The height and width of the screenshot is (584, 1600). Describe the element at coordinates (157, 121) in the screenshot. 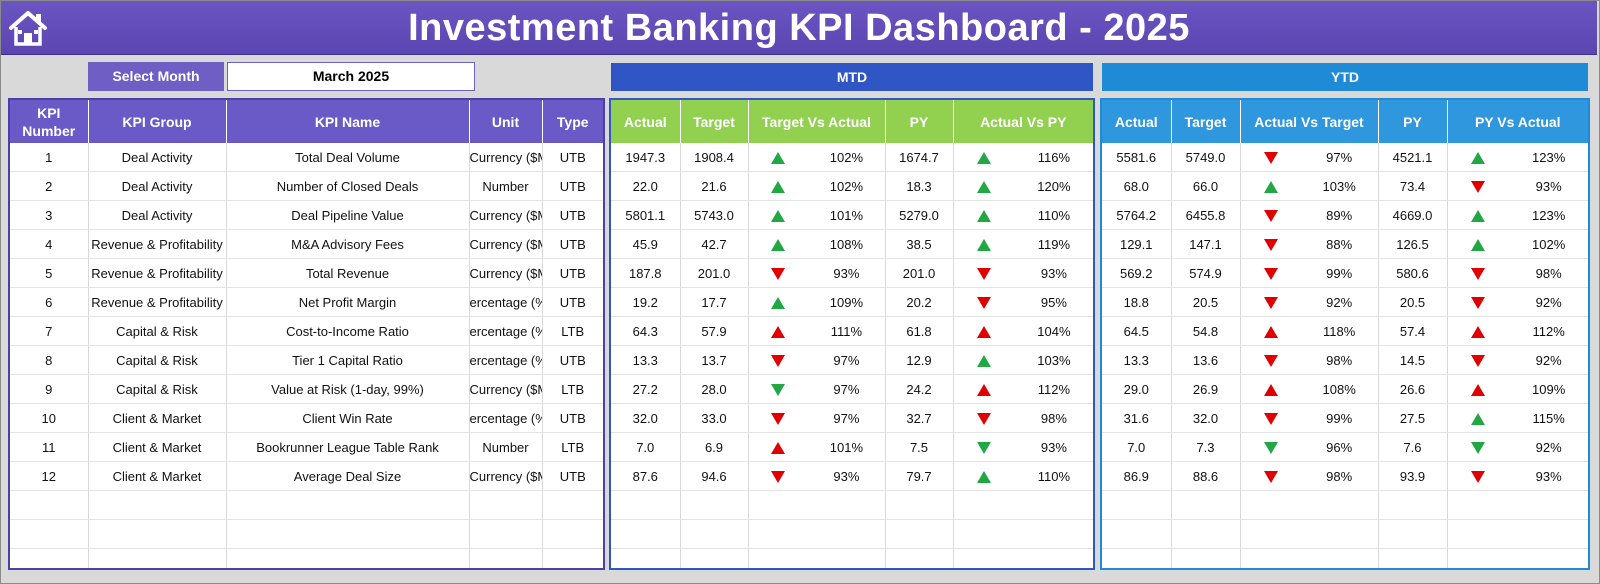

I see `col-kpi-group: KPI Group` at that location.